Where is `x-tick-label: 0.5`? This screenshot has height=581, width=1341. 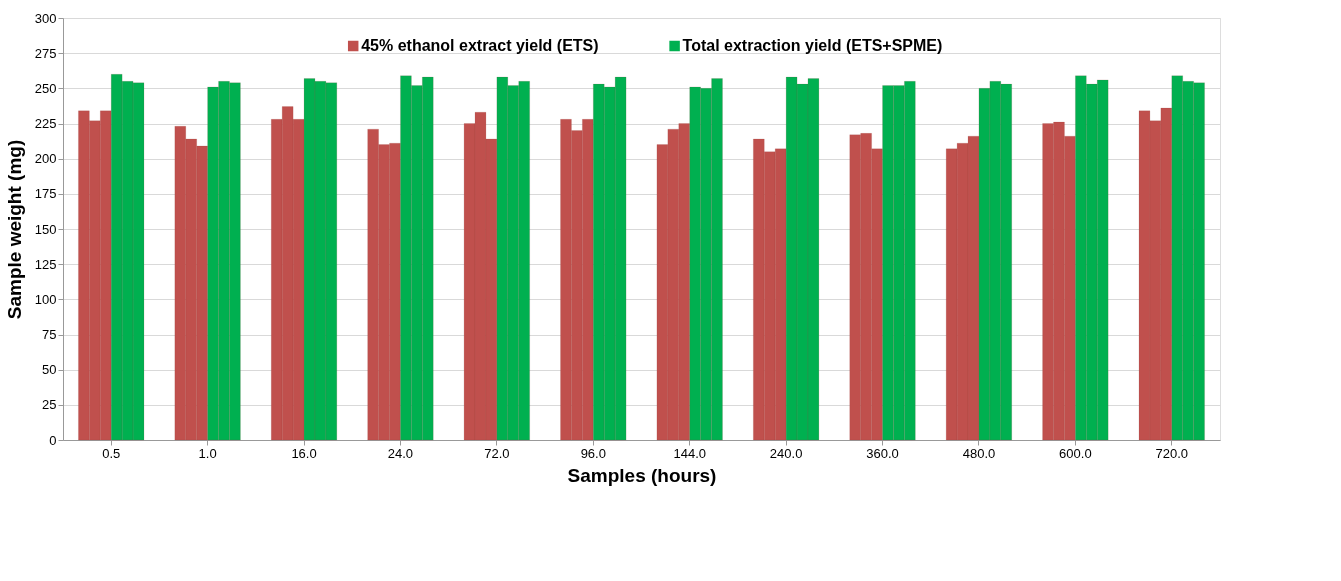 x-tick-label: 0.5 is located at coordinates (111, 453).